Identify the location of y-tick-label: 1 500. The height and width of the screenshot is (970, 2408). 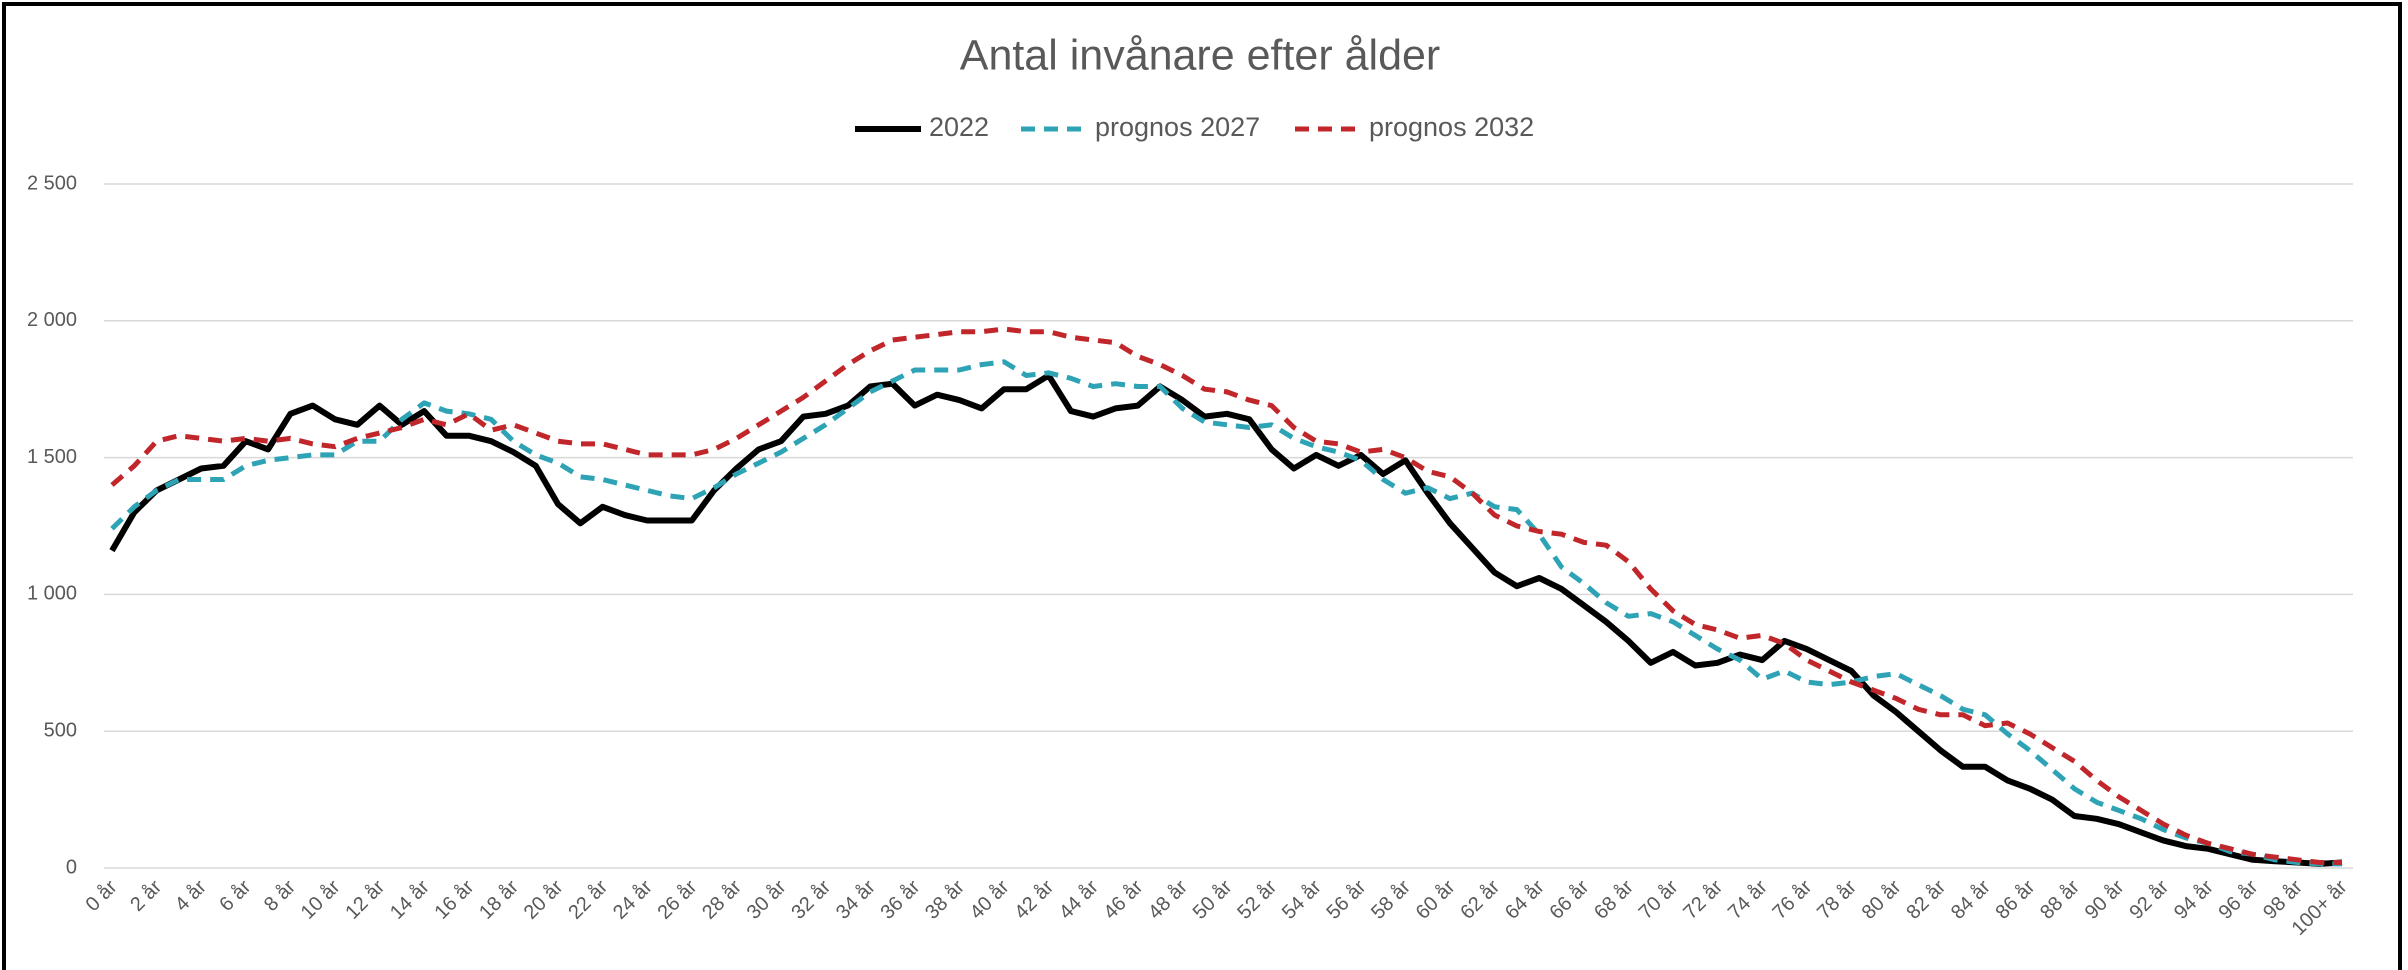
(52, 457).